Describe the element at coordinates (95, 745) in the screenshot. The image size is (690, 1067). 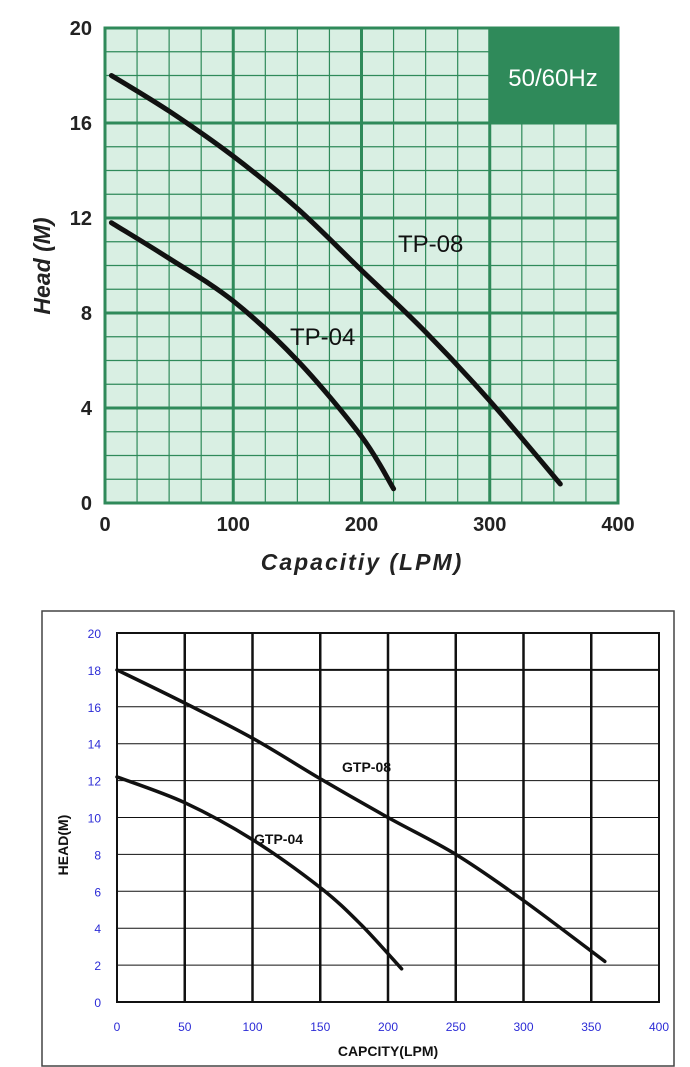
I see `y-tick-label: 14` at that location.